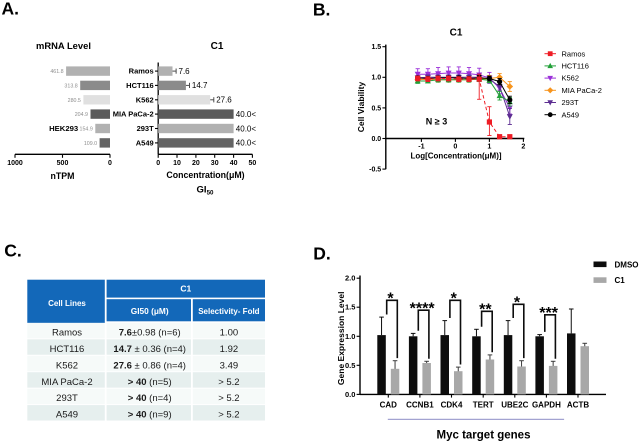  I want to click on svg-text: 3.49, so click(229, 365).